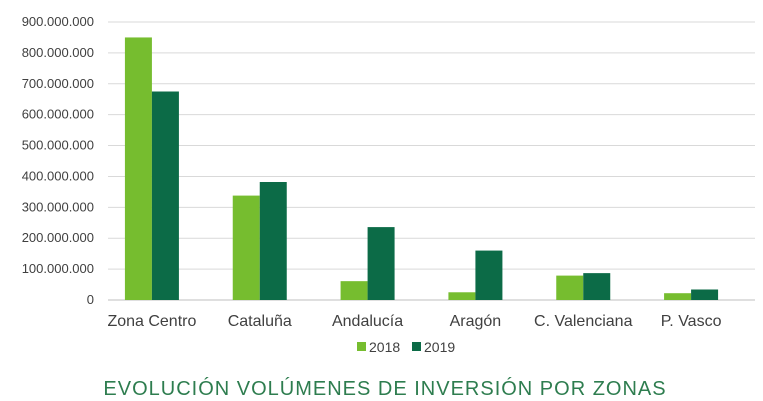  What do you see at coordinates (439, 347) in the screenshot?
I see `legend-label: 2019` at bounding box center [439, 347].